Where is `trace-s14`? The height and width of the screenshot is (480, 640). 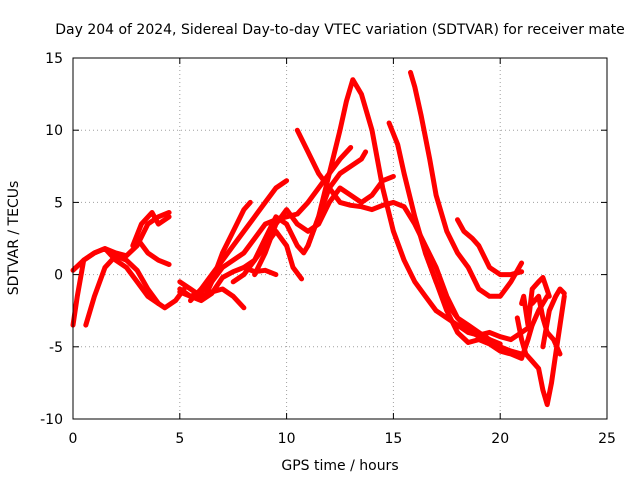 trace-s14 is located at coordinates (398, 237).